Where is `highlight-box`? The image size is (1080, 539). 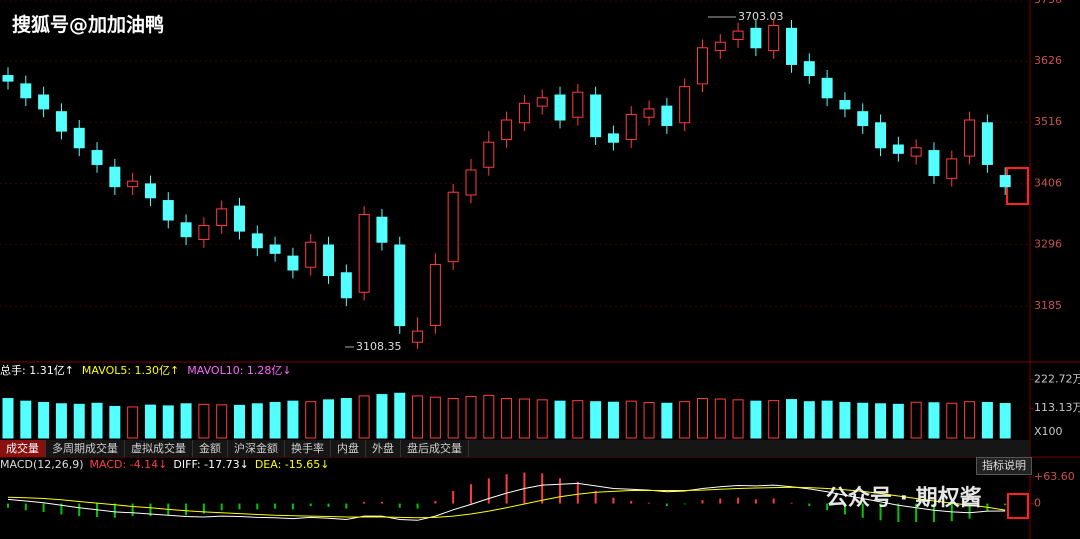
highlight-box is located at coordinates (1018, 506).